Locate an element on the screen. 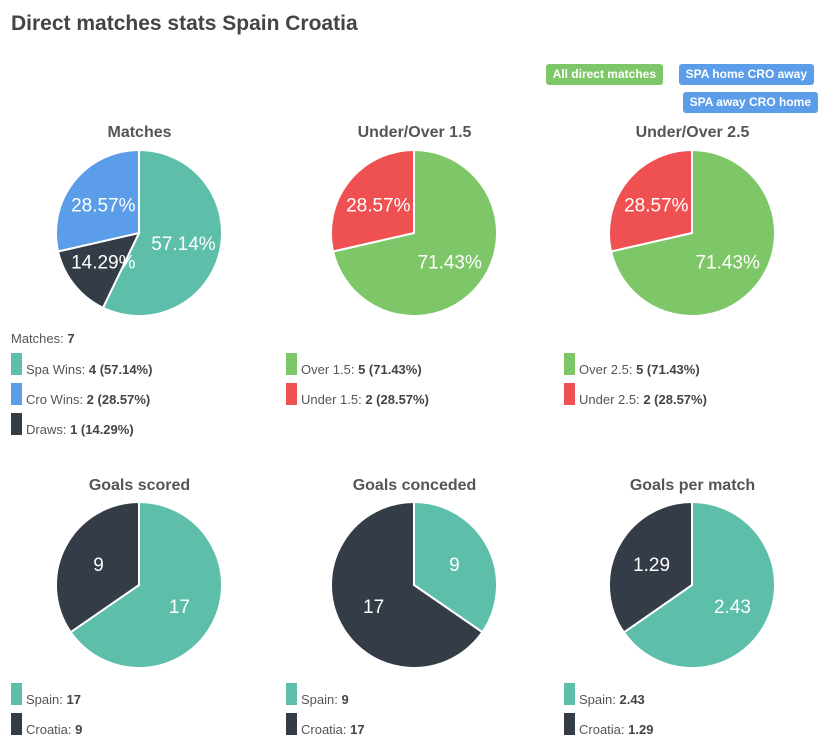 The height and width of the screenshot is (743, 823). legend-header-value: 7 is located at coordinates (71, 338).